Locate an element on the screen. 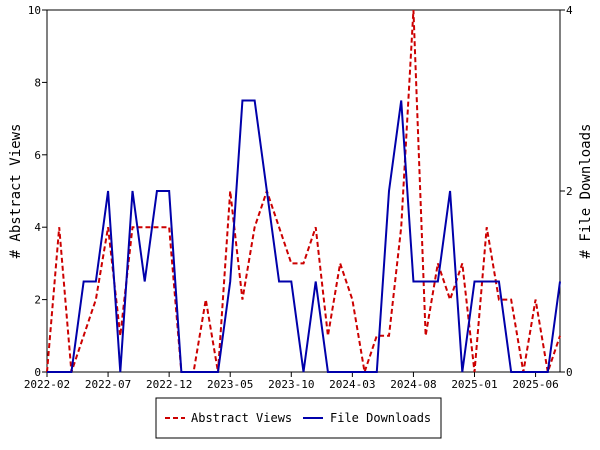  left-axis-tick-label: 0 is located at coordinates (37, 372).